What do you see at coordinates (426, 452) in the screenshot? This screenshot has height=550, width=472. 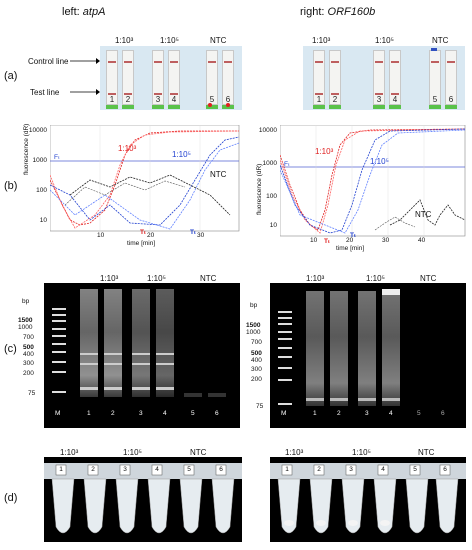 I see `right-tube-group-label: NTC` at bounding box center [426, 452].